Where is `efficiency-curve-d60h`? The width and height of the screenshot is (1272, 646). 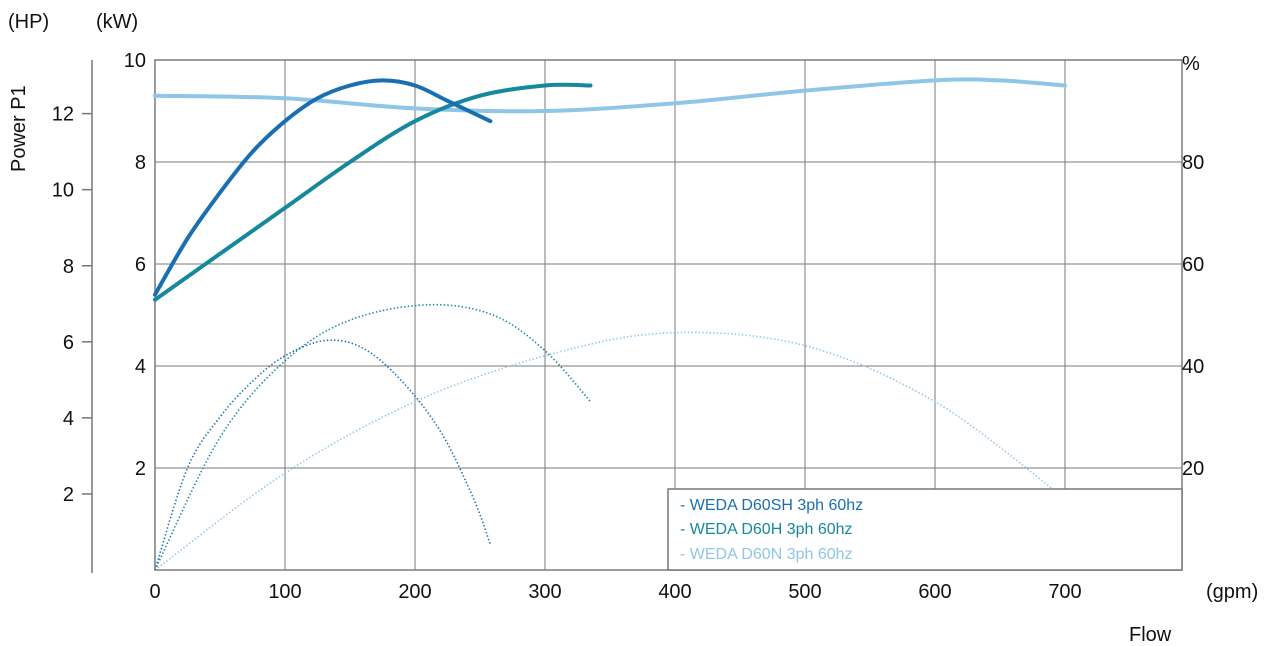 efficiency-curve-d60h is located at coordinates (373, 192).